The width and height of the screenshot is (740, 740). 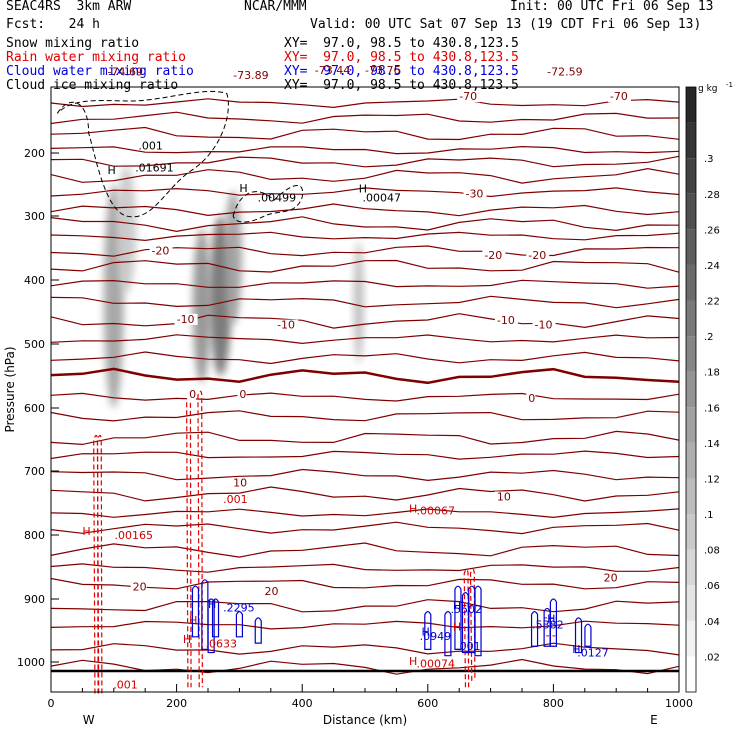 I want to click on field-label-rain: Rain water mixing ratio, so click(x=96, y=57).